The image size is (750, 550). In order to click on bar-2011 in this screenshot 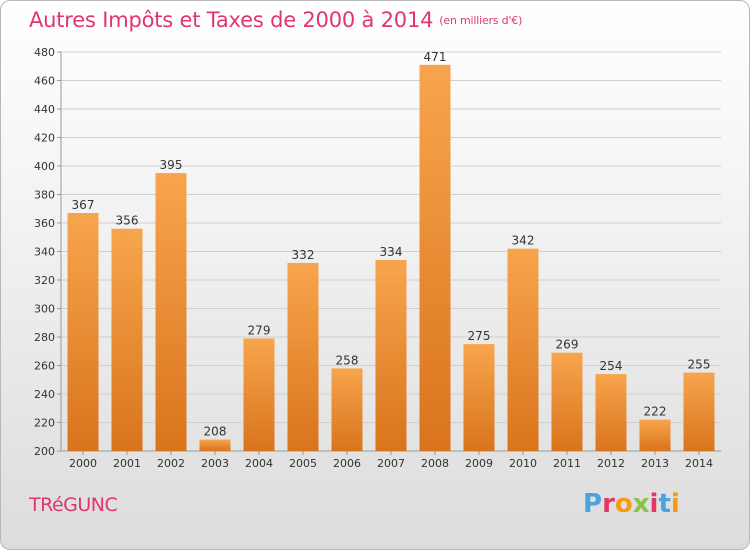, I will do `click(567, 401)`.